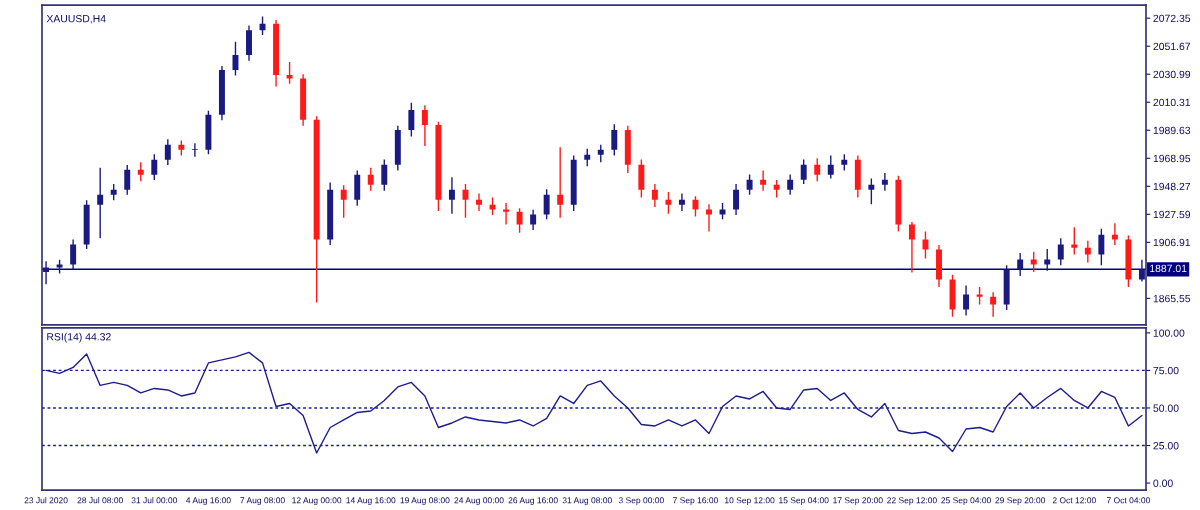 The width and height of the screenshot is (1200, 510). Describe the element at coordinates (858, 501) in the screenshot. I see `x-tick-label: 17 Sep 20:00` at that location.